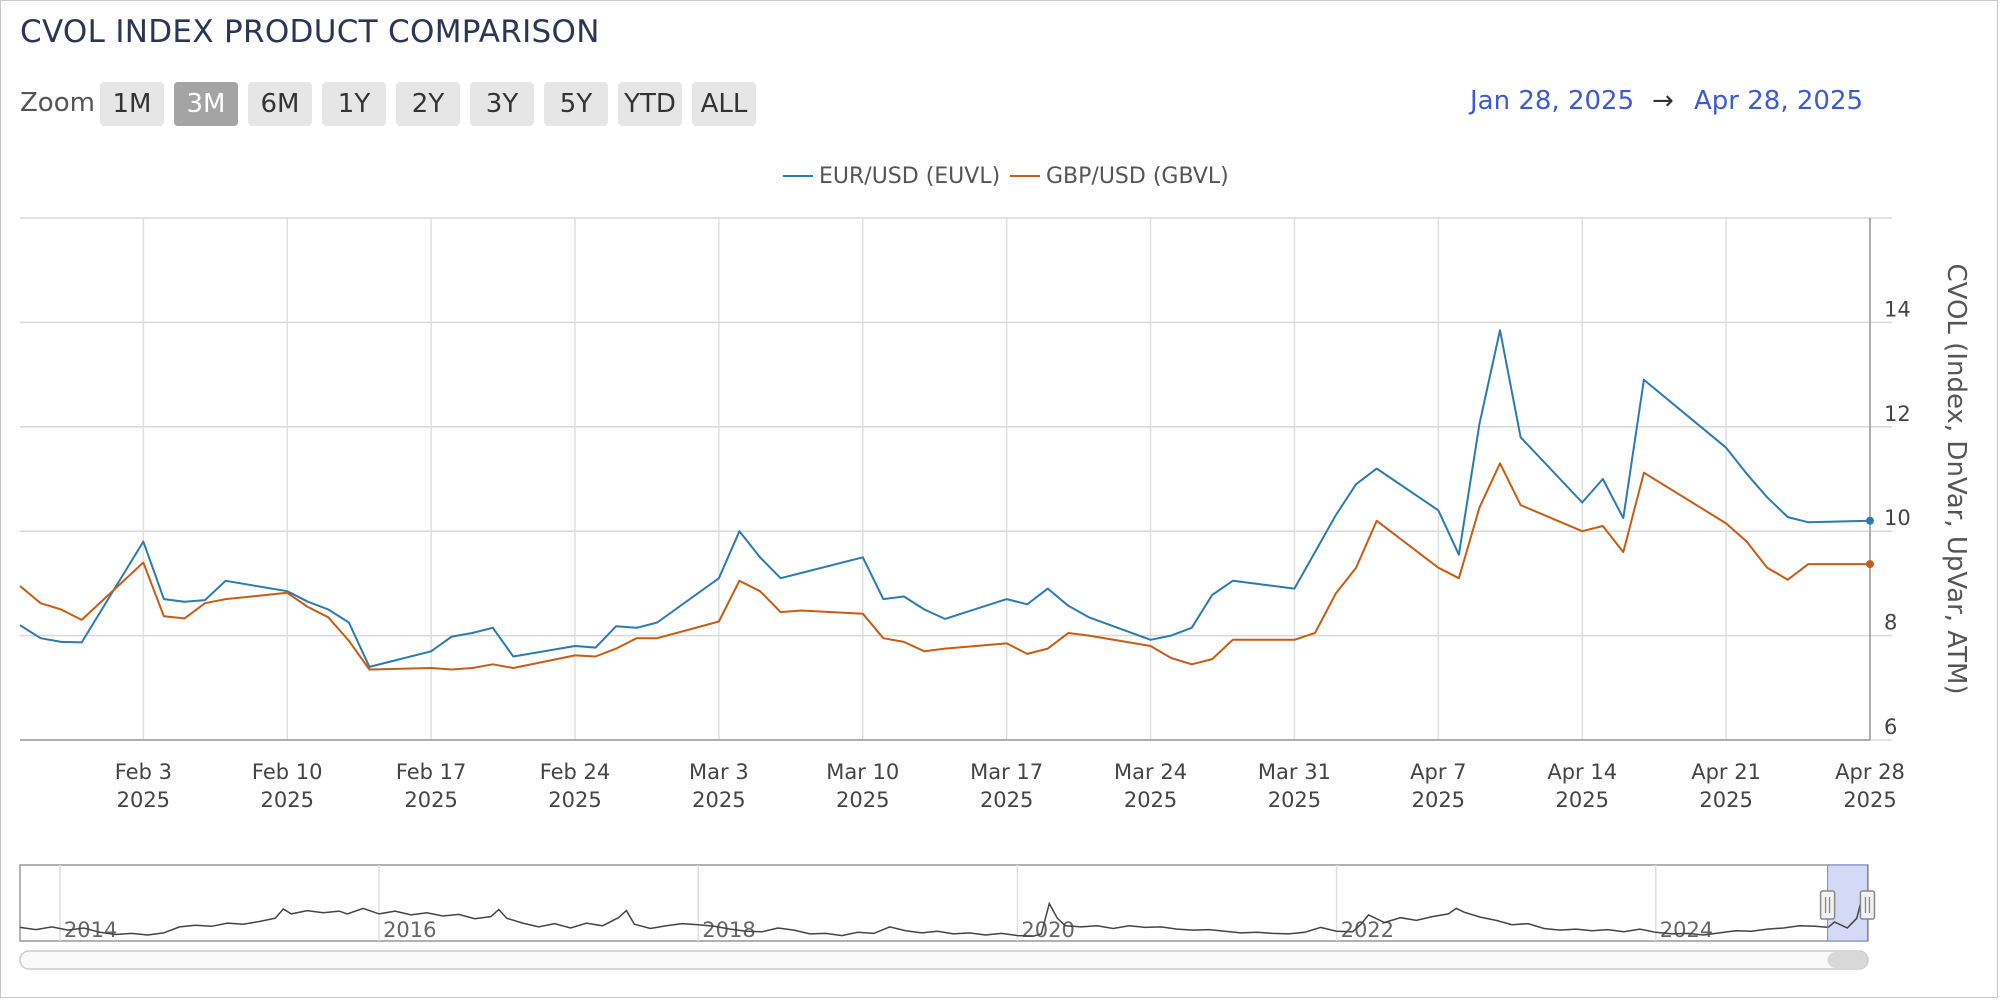 The image size is (2000, 1000). I want to click on zoom-label: Zoom, so click(57, 103).